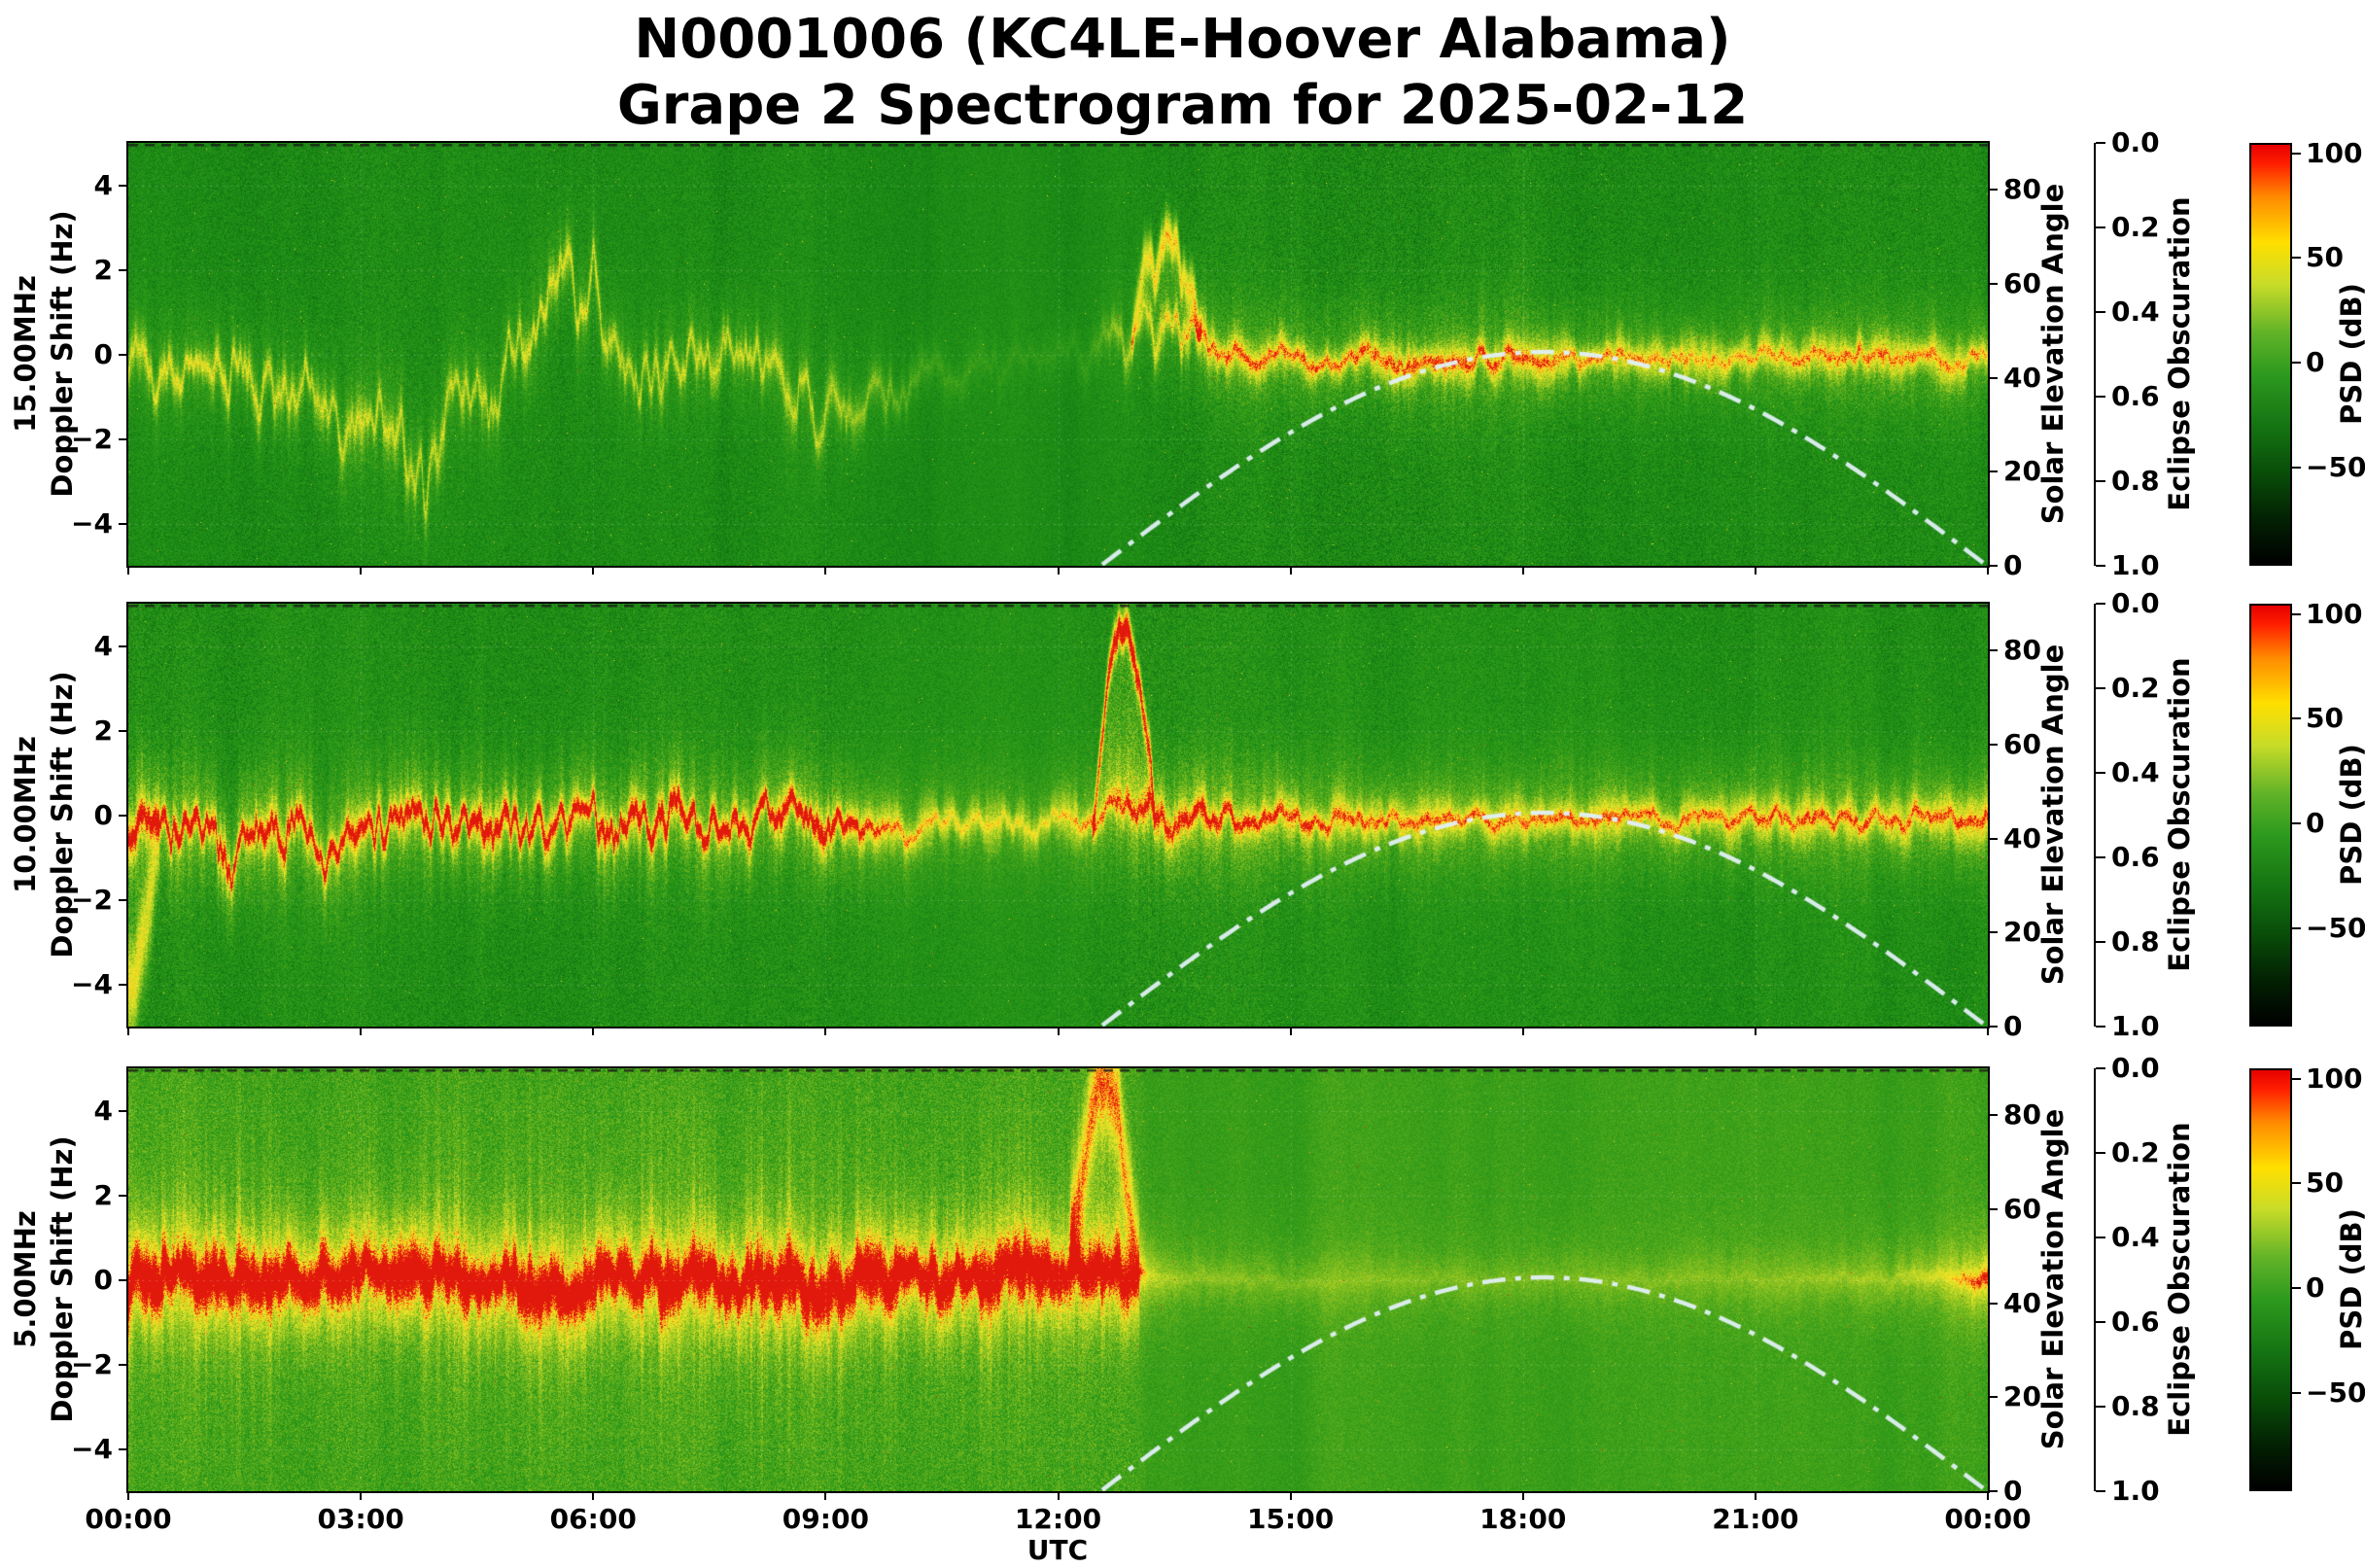  What do you see at coordinates (360, 1519) in the screenshot?
I see `x-tick-label: 03:00` at bounding box center [360, 1519].